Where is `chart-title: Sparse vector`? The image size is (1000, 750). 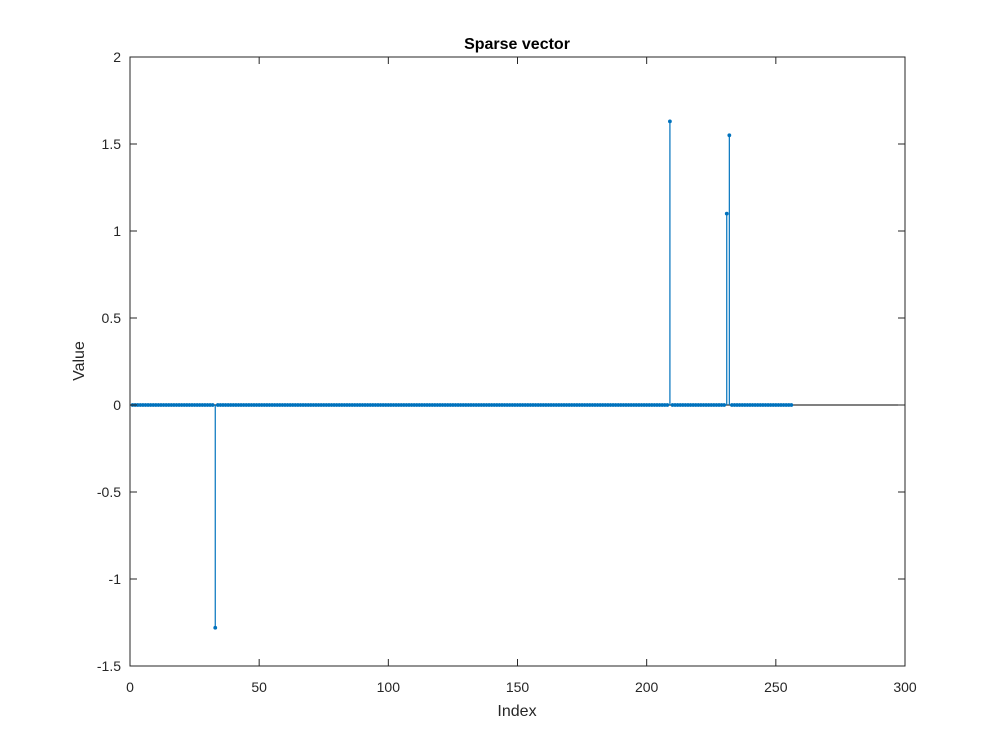
chart-title: Sparse vector is located at coordinates (517, 44).